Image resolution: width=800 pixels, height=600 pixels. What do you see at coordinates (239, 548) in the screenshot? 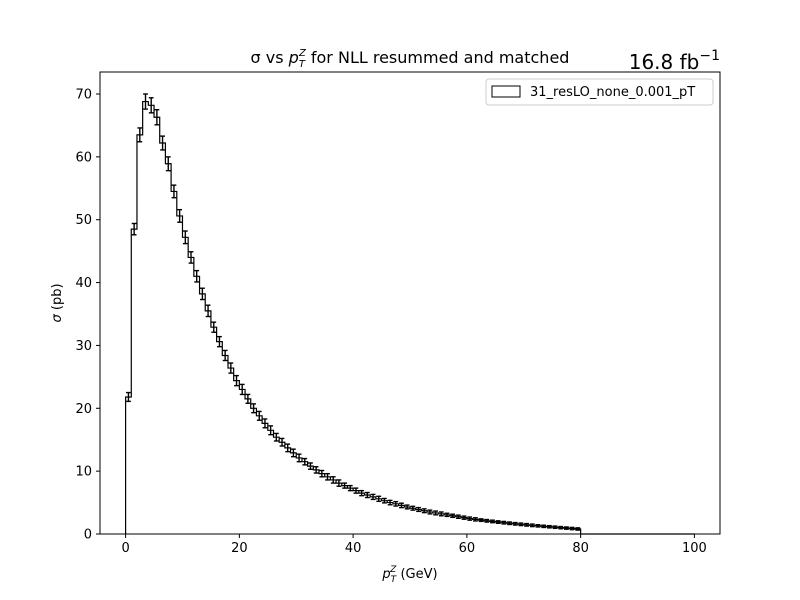
I see `x-tick-label: 20` at bounding box center [239, 548].